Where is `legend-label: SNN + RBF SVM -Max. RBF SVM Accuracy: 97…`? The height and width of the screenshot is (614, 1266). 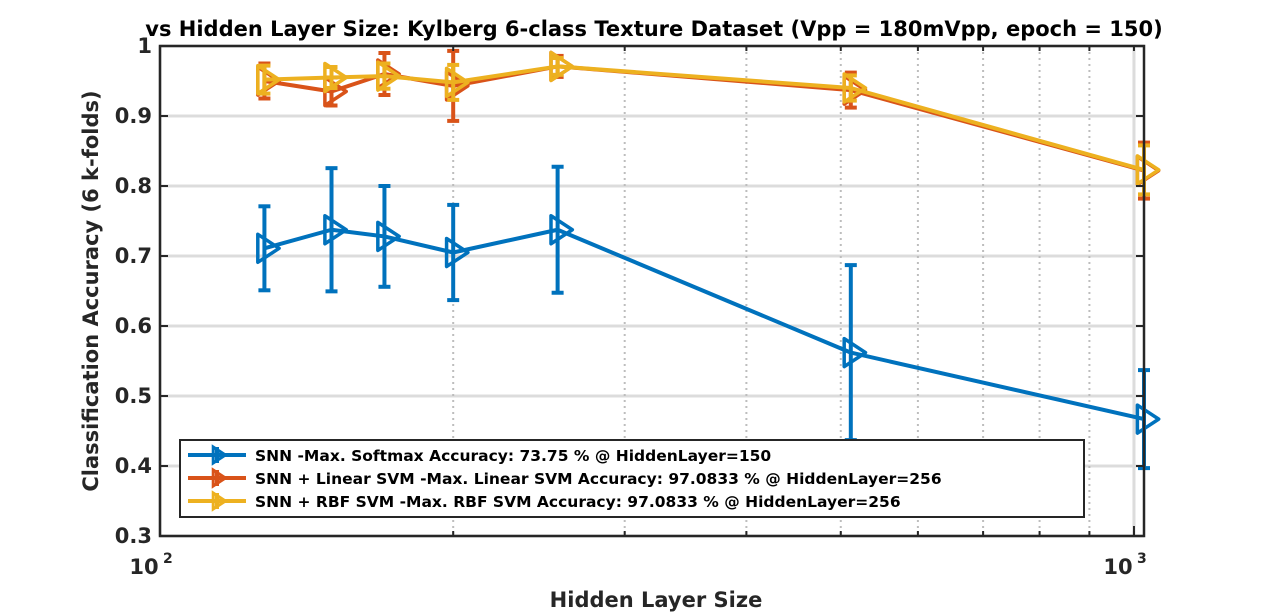
legend-label: SNN + RBF SVM -Max. RBF SVM Accuracy: 97… is located at coordinates (578, 502).